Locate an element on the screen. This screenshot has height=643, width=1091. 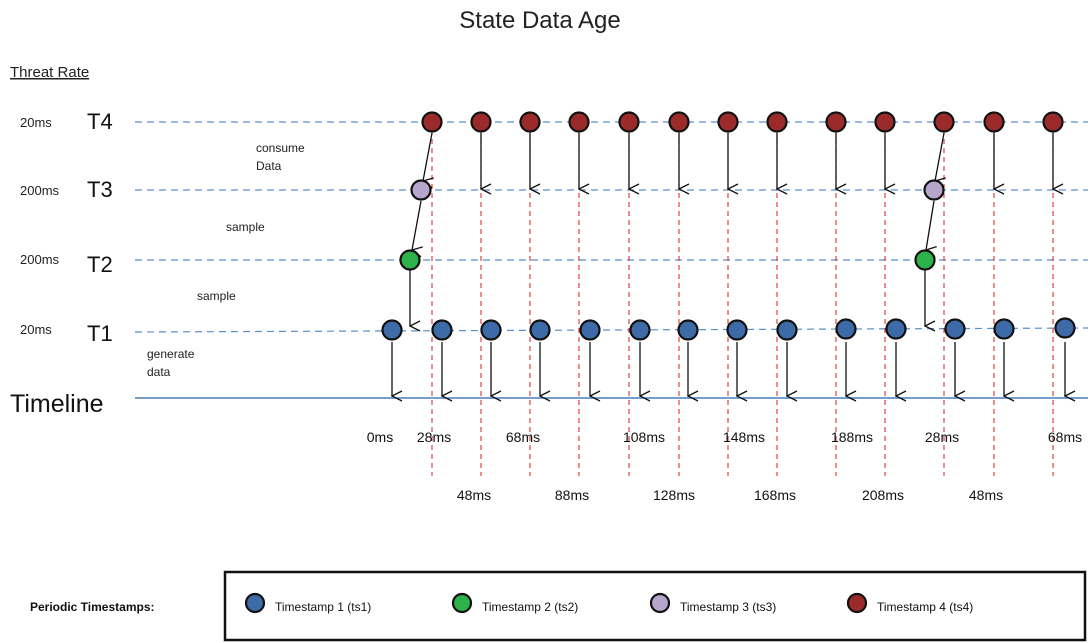
t2-label: T2 is located at coordinates (100, 264).